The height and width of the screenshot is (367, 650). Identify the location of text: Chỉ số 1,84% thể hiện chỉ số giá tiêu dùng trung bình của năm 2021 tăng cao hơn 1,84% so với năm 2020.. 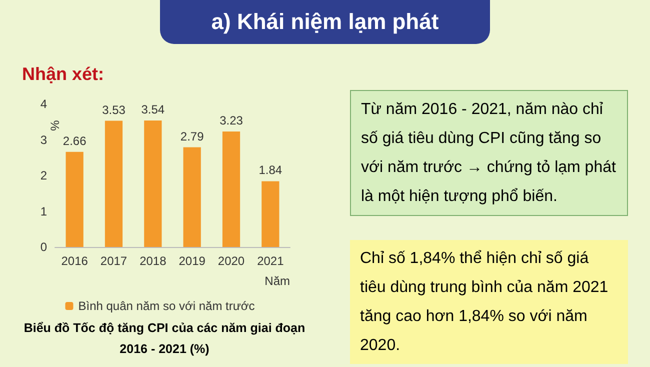
(489, 302).